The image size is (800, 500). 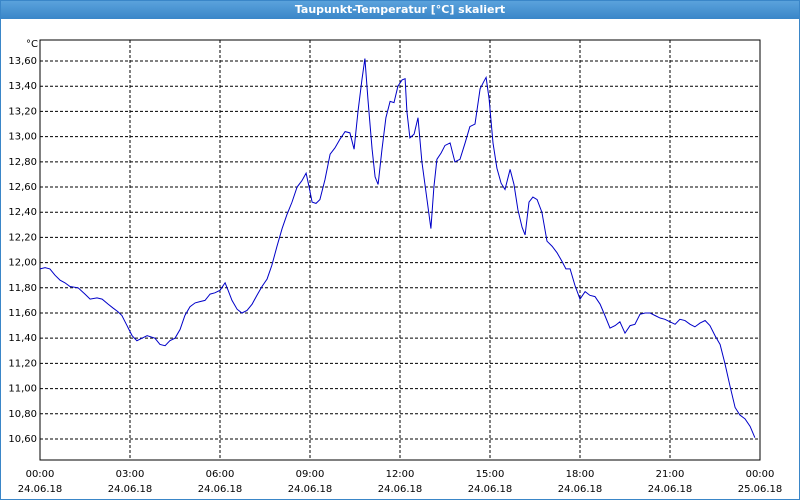 What do you see at coordinates (22, 187) in the screenshot?
I see `y-tick-label: 12,60` at bounding box center [22, 187].